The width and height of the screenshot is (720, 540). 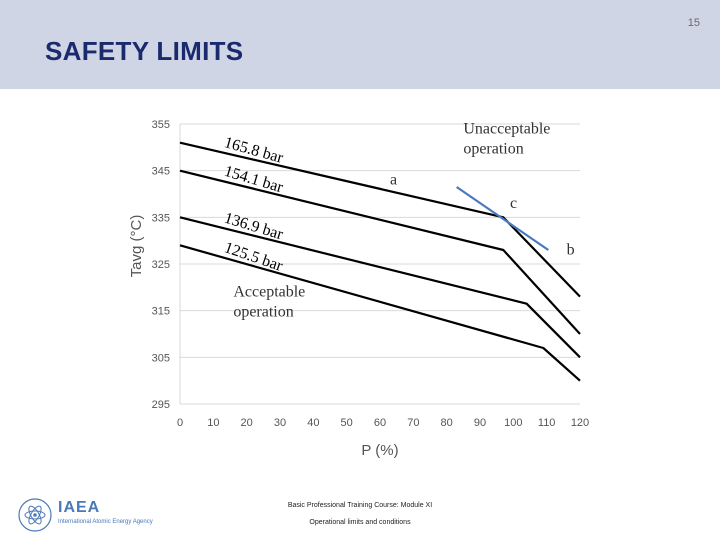 What do you see at coordinates (253, 180) in the screenshot?
I see `series-label: 154.1 bar` at bounding box center [253, 180].